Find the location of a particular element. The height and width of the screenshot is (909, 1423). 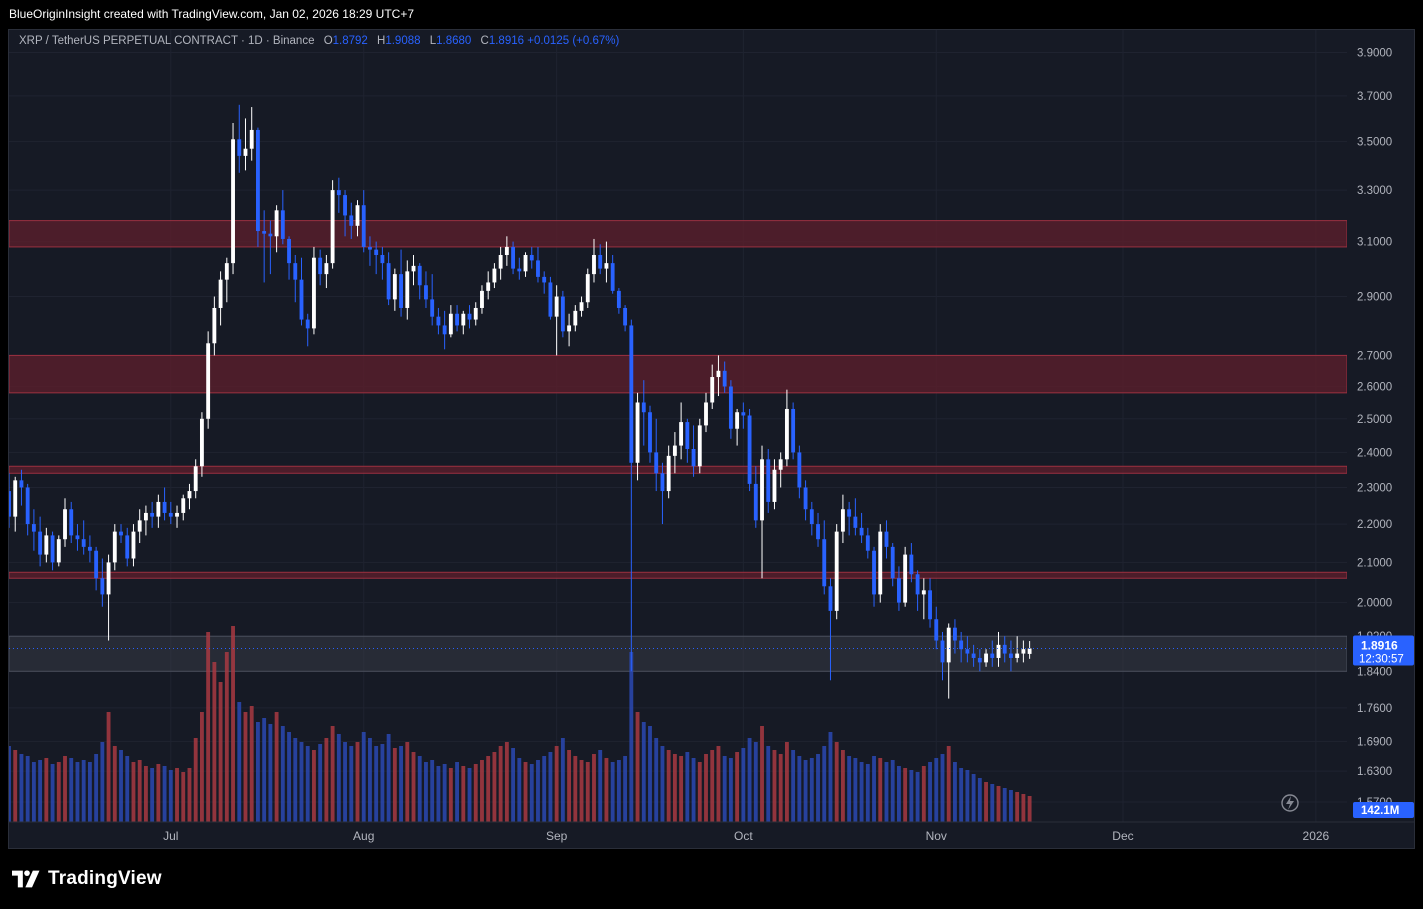

open-label: O is located at coordinates (328, 41).